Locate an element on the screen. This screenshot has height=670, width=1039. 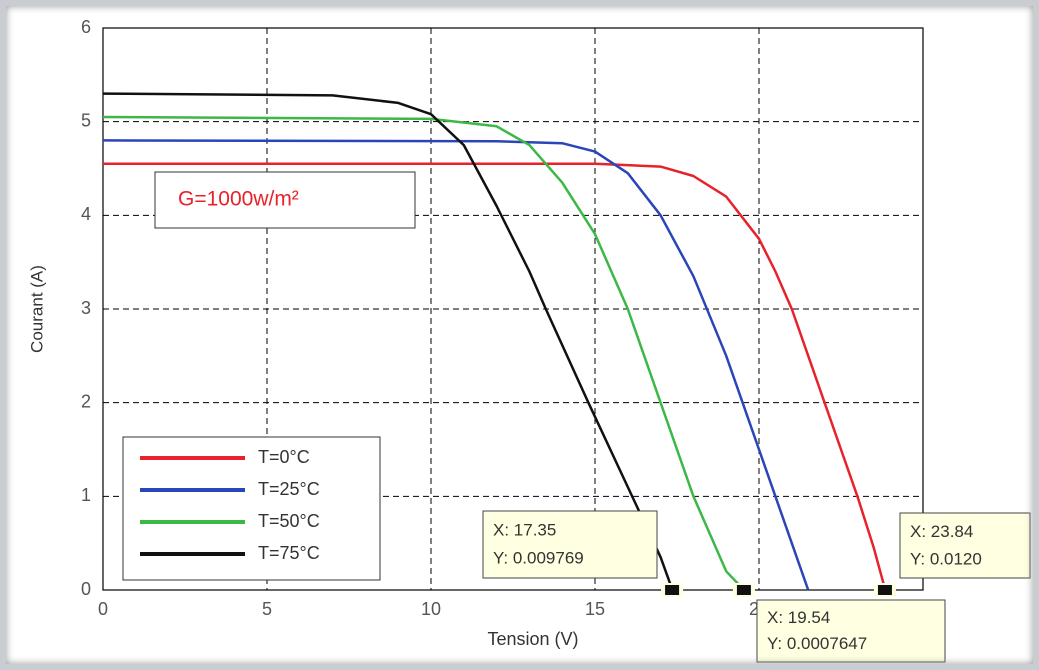
datatip-y: Y: 0.0120 is located at coordinates (946, 558).